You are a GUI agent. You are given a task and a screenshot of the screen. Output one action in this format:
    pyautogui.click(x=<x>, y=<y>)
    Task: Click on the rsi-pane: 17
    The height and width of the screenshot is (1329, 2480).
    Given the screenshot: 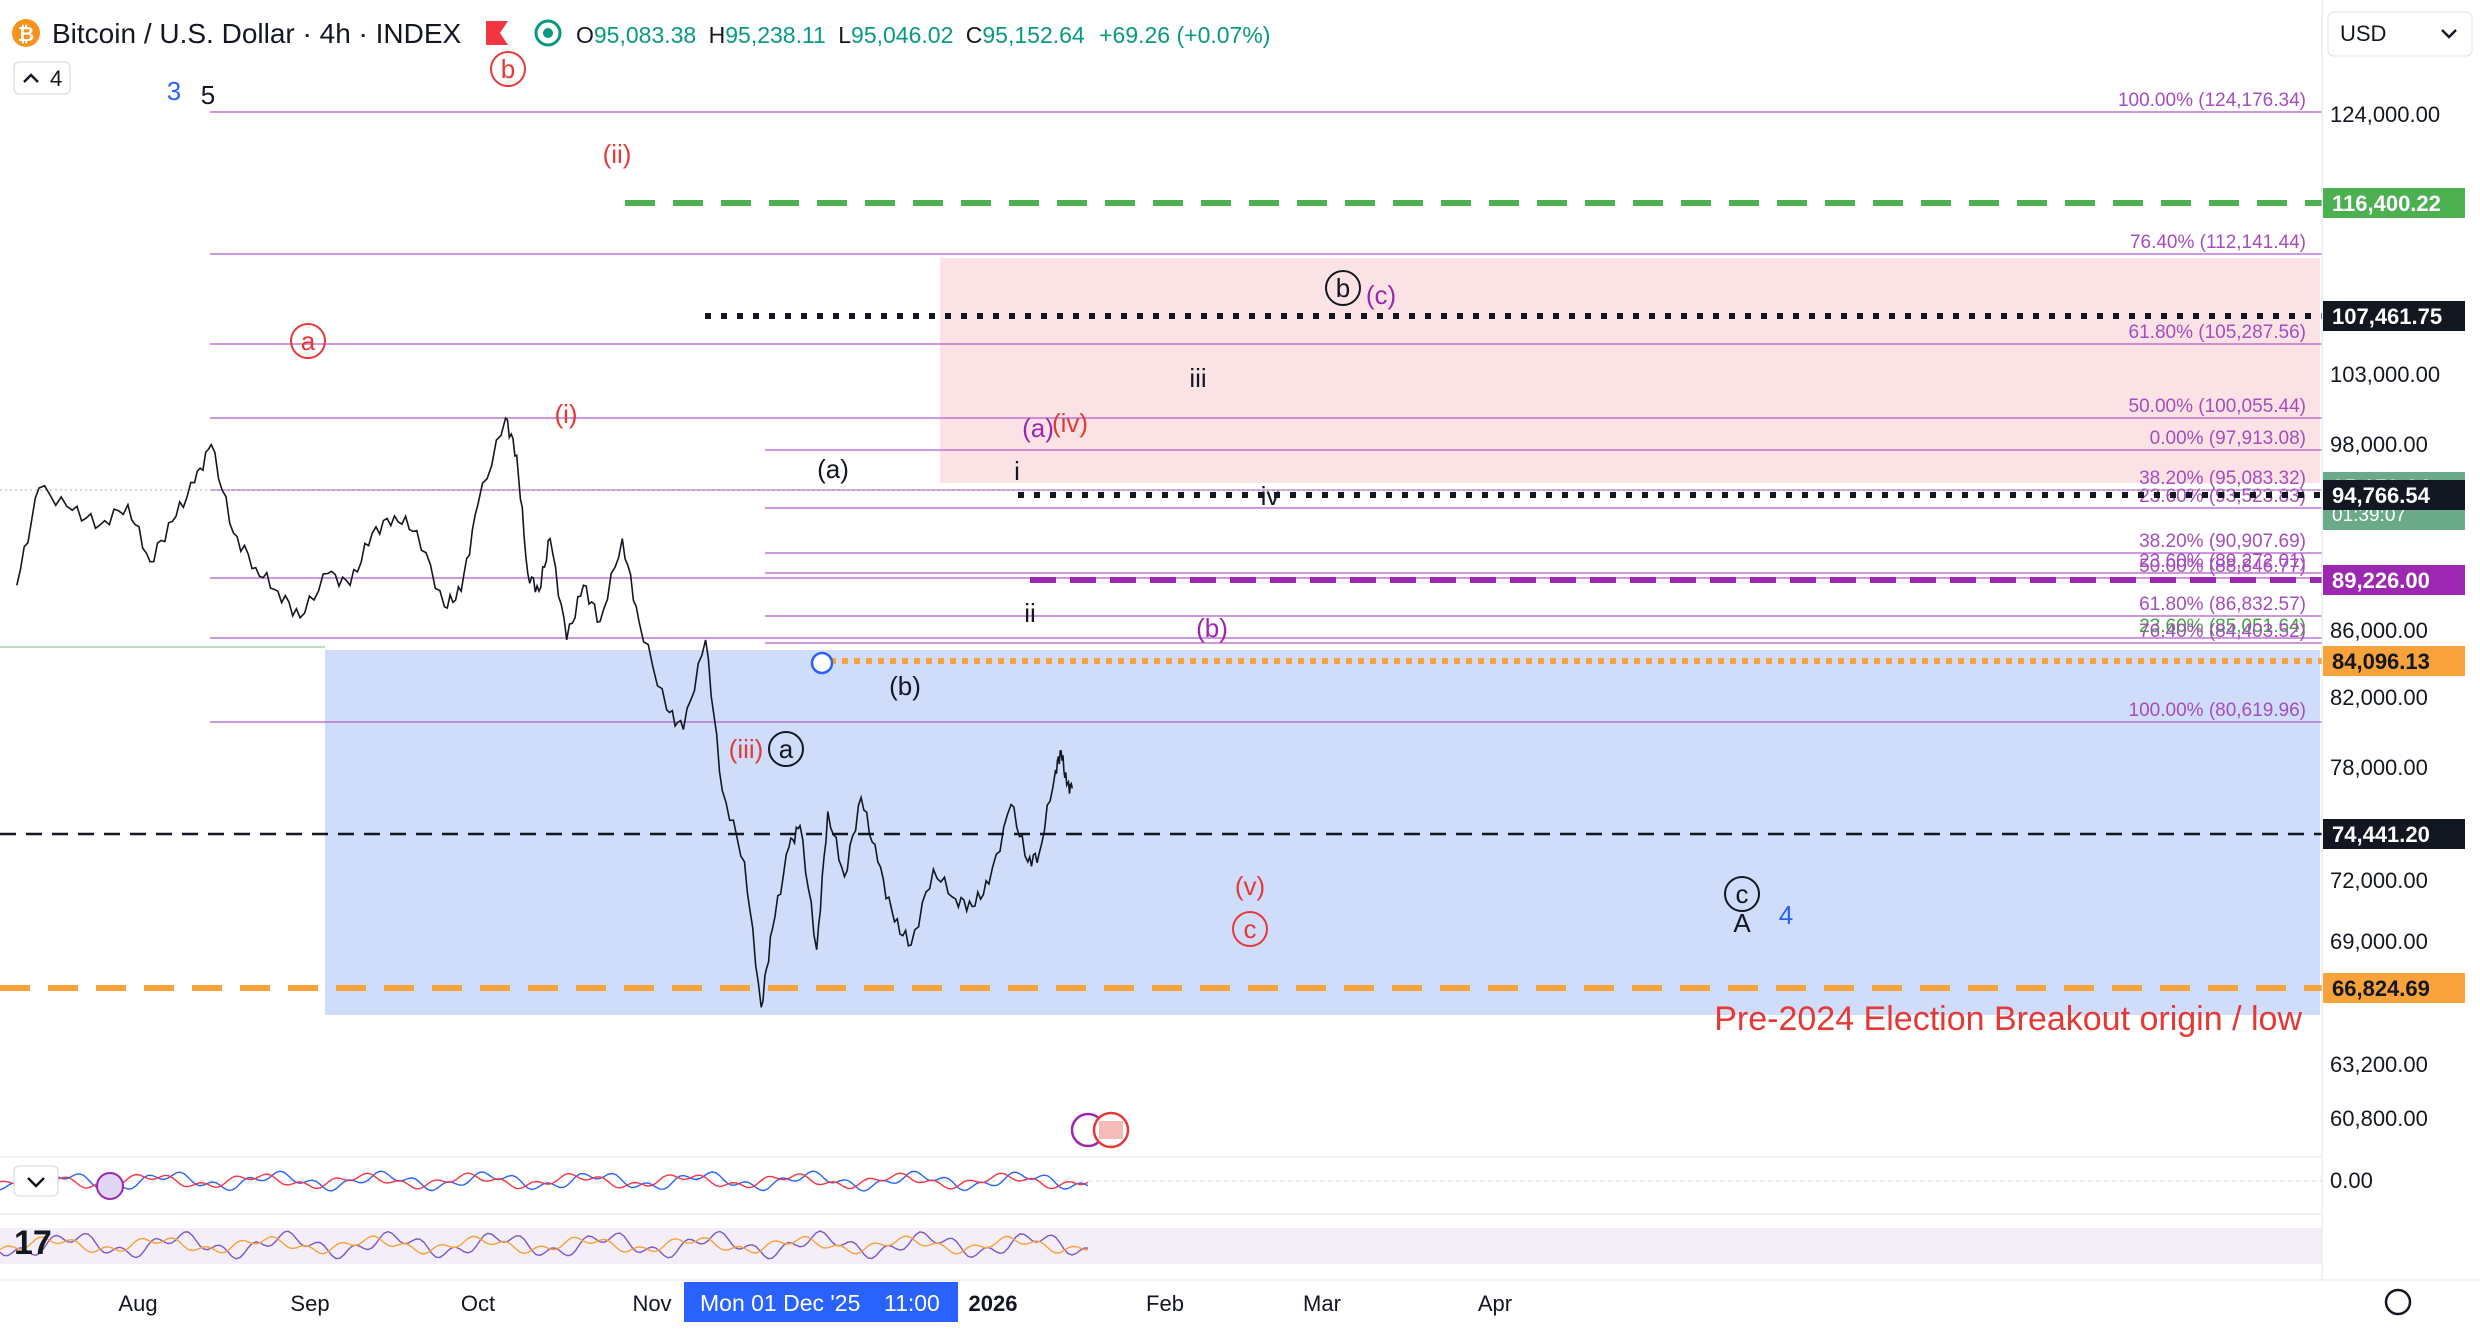 What is the action you would take?
    pyautogui.click(x=1161, y=1238)
    